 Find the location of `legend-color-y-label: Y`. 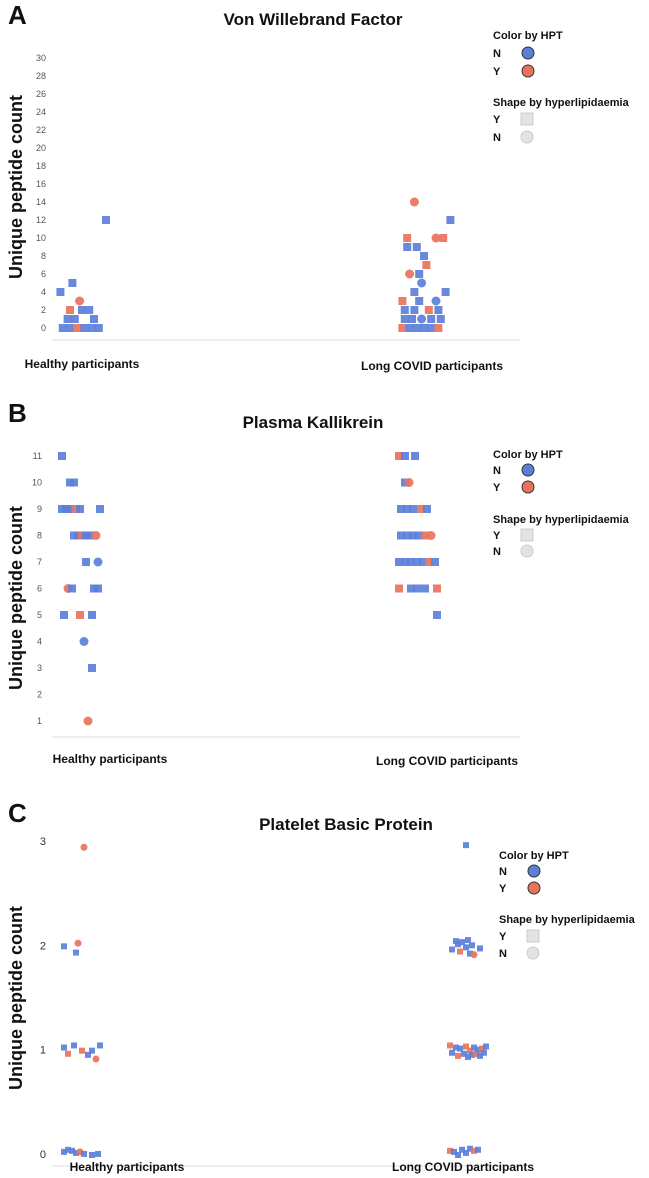

legend-color-y-label: Y is located at coordinates (497, 488).